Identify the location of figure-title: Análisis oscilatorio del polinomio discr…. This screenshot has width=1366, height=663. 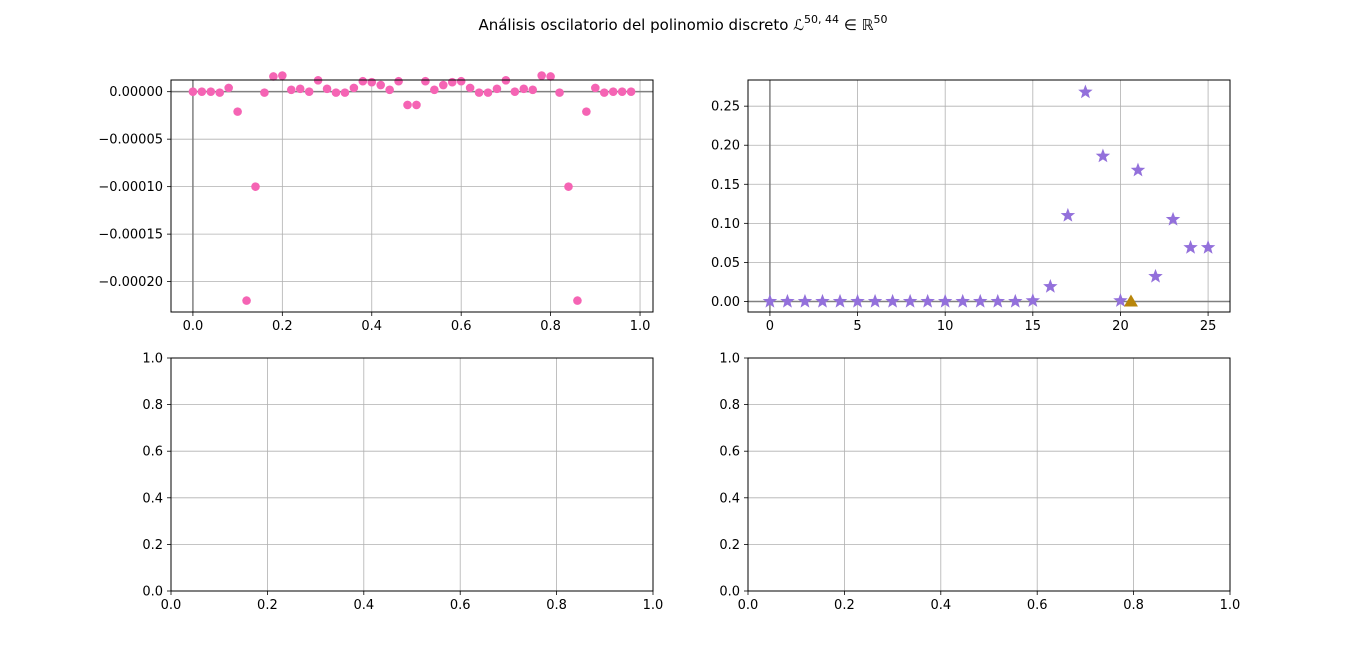
(682, 23).